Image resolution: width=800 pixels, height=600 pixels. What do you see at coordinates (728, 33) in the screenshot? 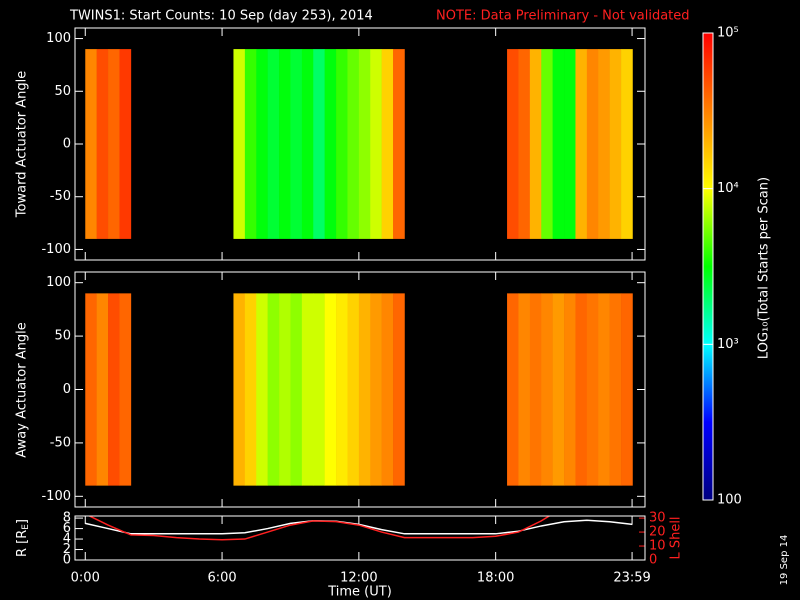
I see `colorbar-tick-label: 10⁵` at bounding box center [728, 33].